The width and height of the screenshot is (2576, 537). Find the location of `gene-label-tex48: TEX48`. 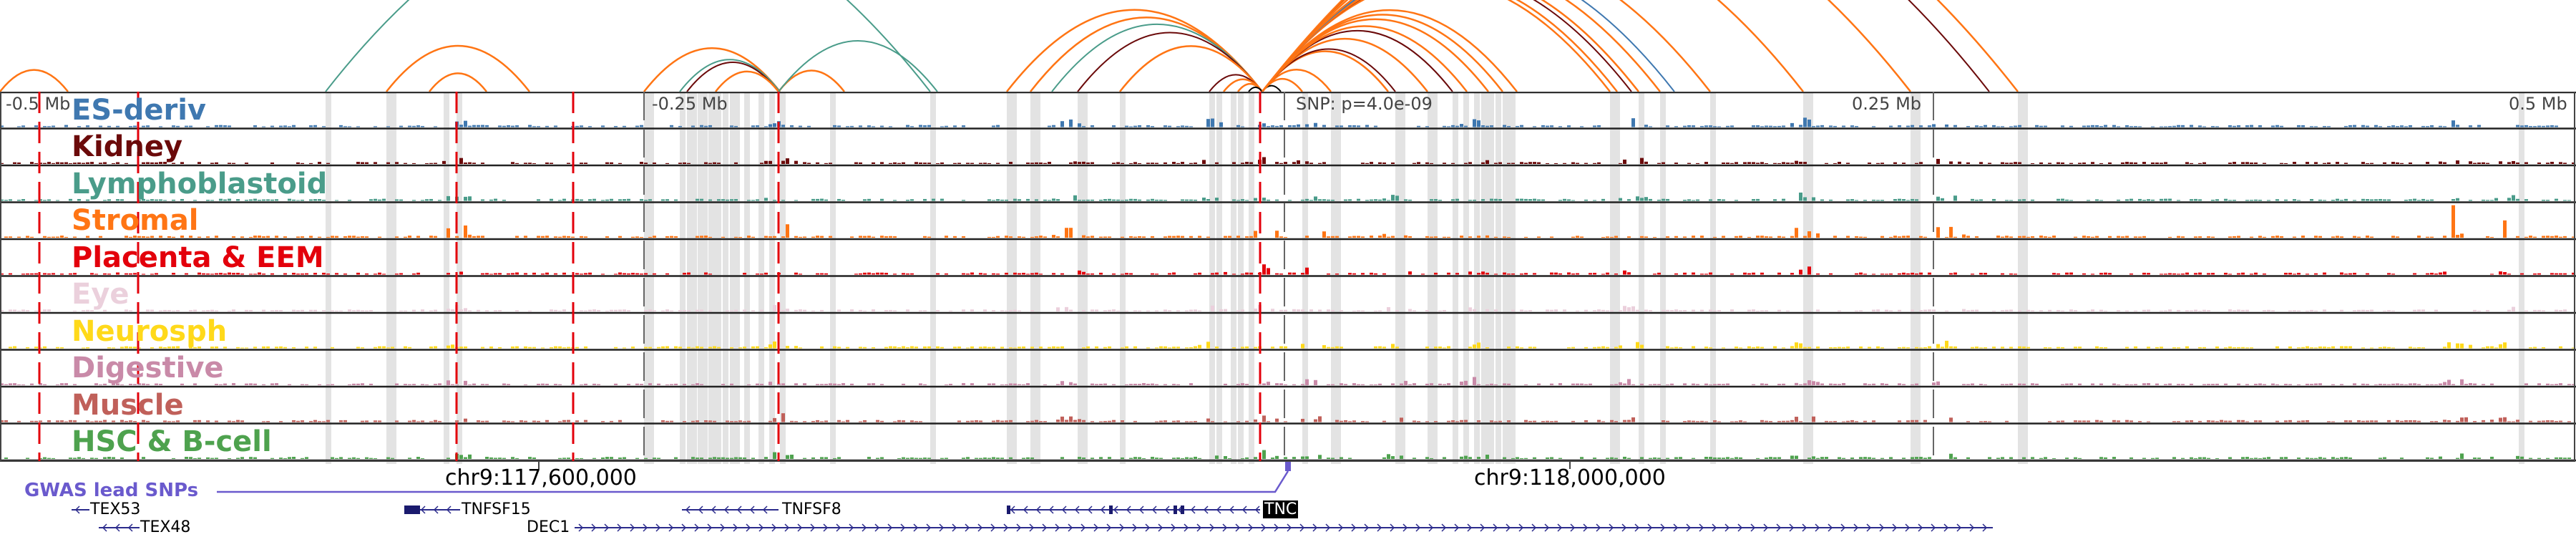

gene-label-tex48: TEX48 is located at coordinates (165, 527).